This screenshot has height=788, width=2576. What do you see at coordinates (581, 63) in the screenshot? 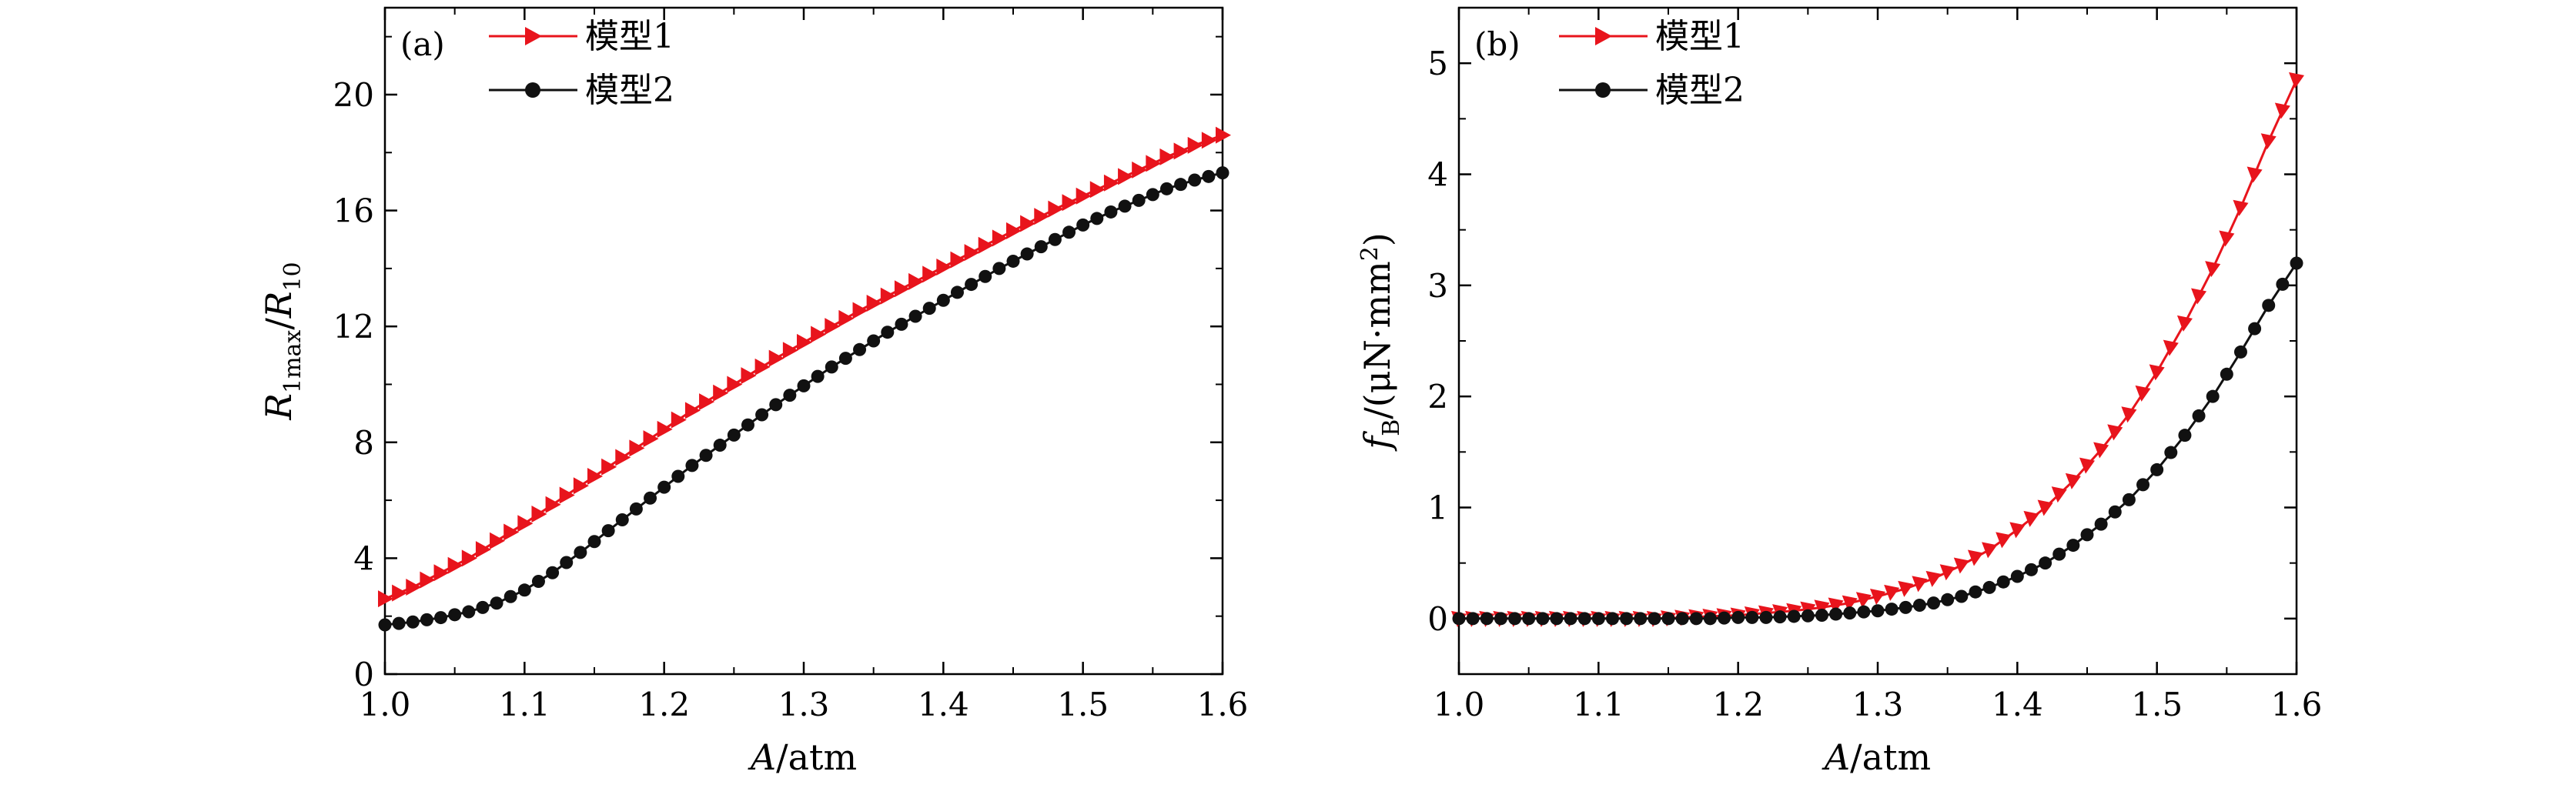
I see `legend-a: 模型1 模型2` at bounding box center [581, 63].